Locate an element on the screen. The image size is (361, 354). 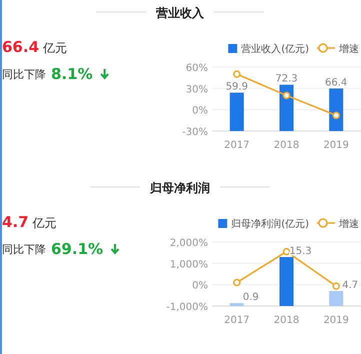
data-label: 66.4 is located at coordinates (336, 83).